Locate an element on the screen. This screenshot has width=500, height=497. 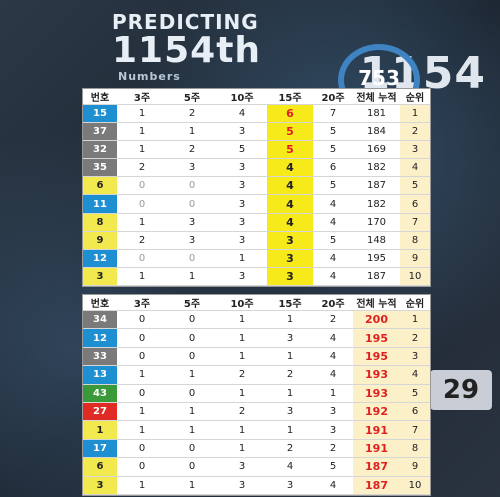
table-row: 9 2 3 3 3 5 148 8 is located at coordinates (256, 240).